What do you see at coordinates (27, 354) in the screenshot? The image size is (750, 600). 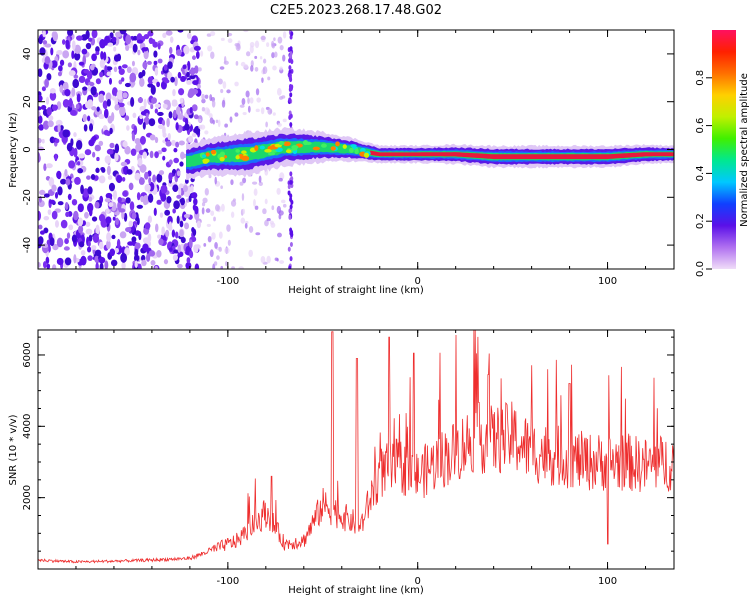 I see `snr-y-tick-label: 6000` at bounding box center [27, 354].